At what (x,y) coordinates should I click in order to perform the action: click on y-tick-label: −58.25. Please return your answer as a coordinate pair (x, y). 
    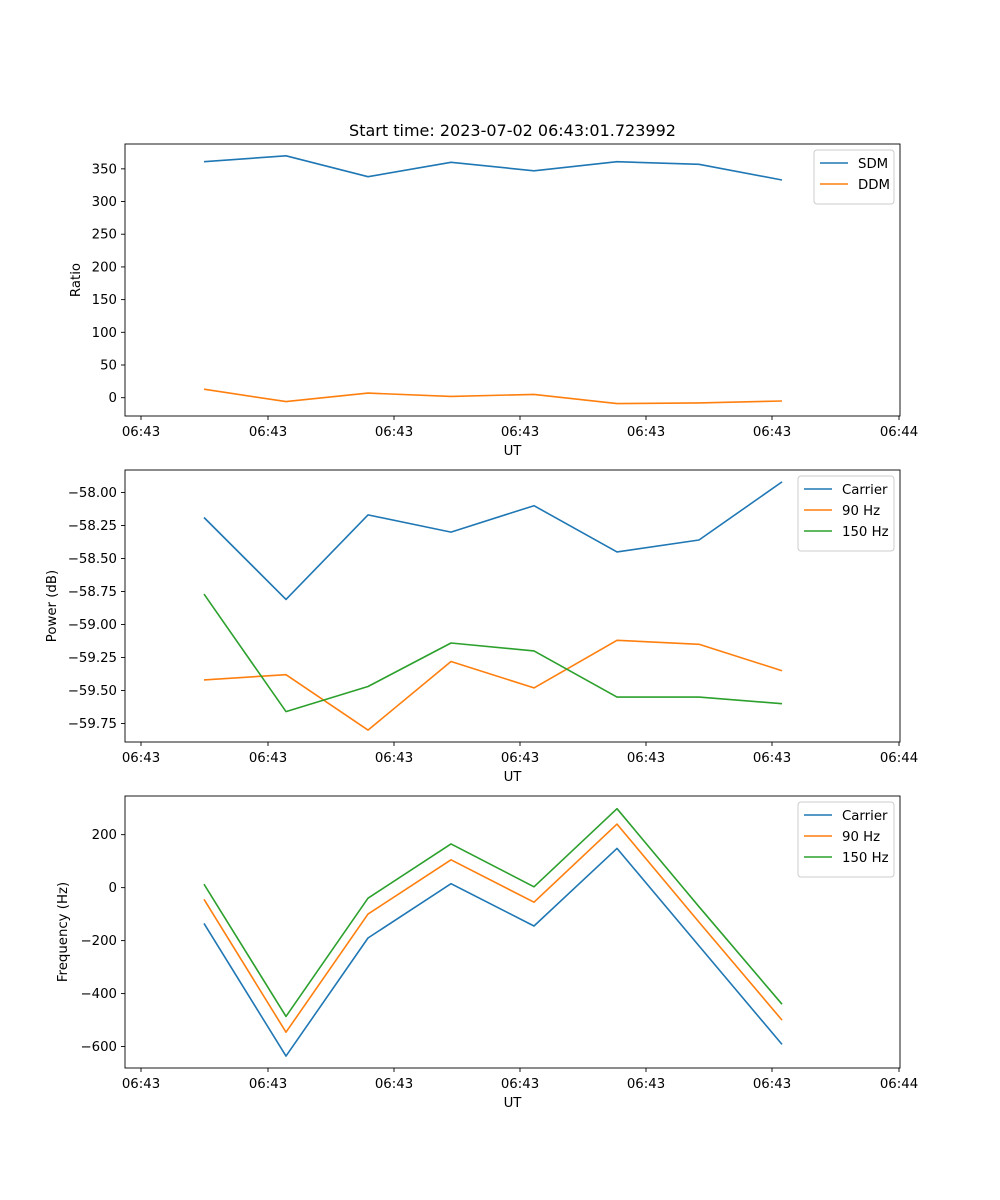
    Looking at the image, I should click on (92, 526).